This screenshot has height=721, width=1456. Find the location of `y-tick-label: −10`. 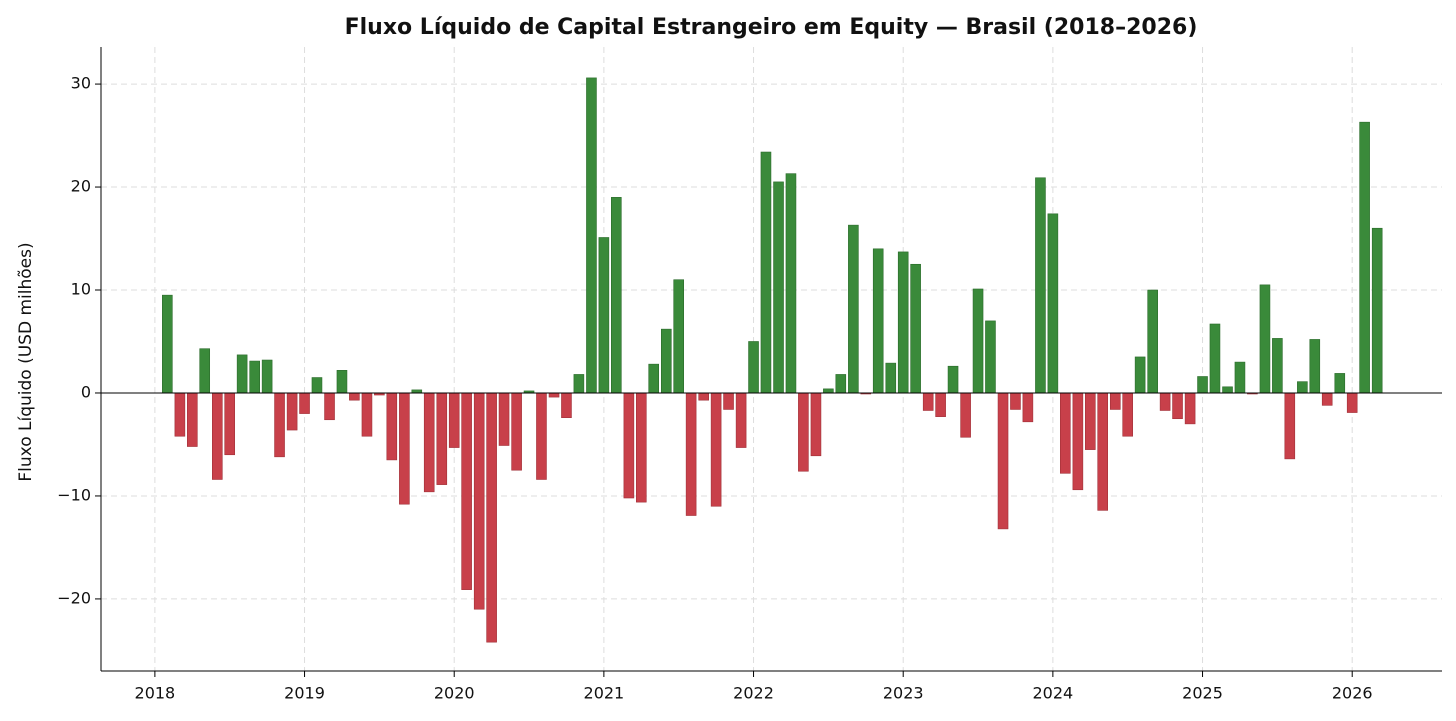

y-tick-label: −10 is located at coordinates (74, 494).